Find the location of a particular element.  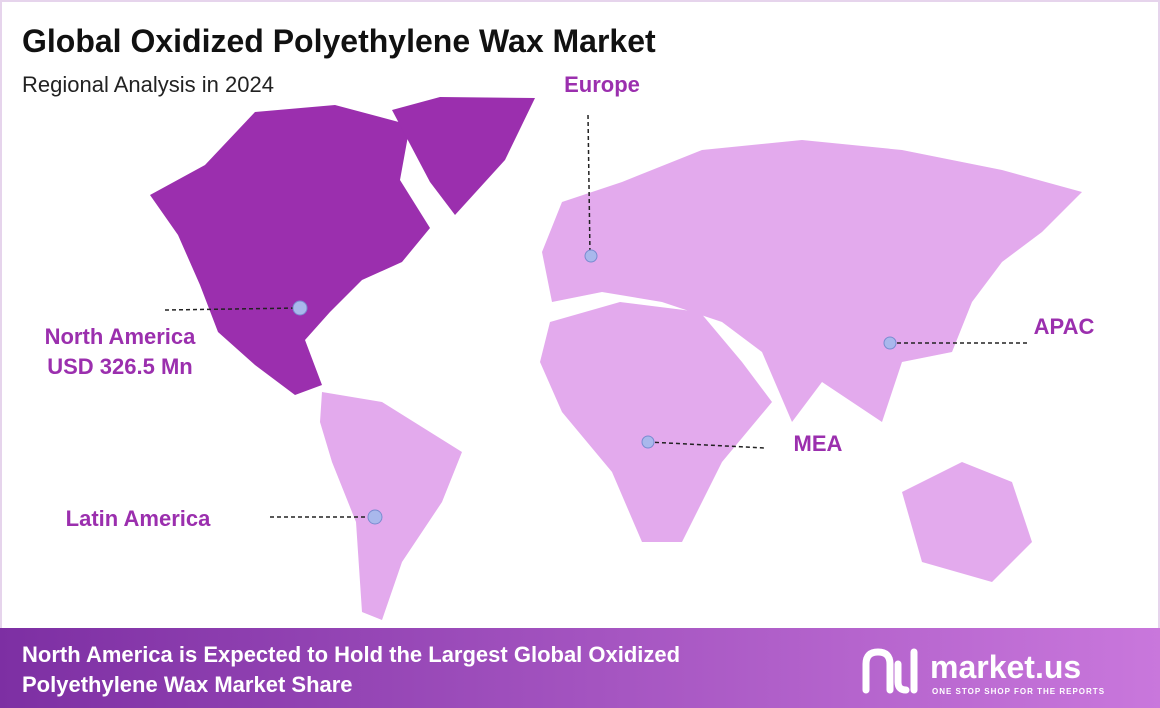

africa is located at coordinates (656, 422).